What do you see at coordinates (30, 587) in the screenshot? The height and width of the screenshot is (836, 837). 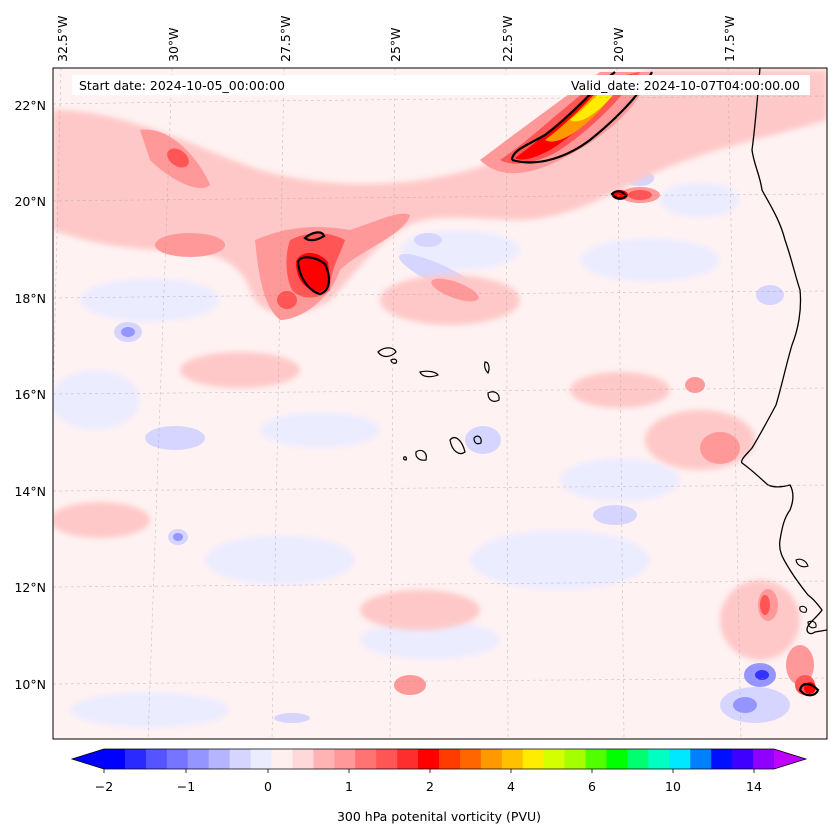 I see `lat-label: 12°N` at bounding box center [30, 587].